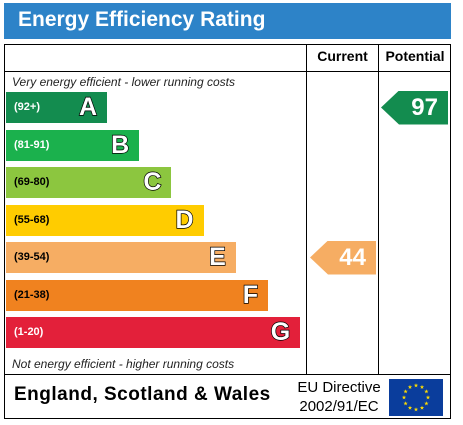  Describe the element at coordinates (142, 19) in the screenshot. I see `chart-title: Energy Efficiency Rating` at that location.